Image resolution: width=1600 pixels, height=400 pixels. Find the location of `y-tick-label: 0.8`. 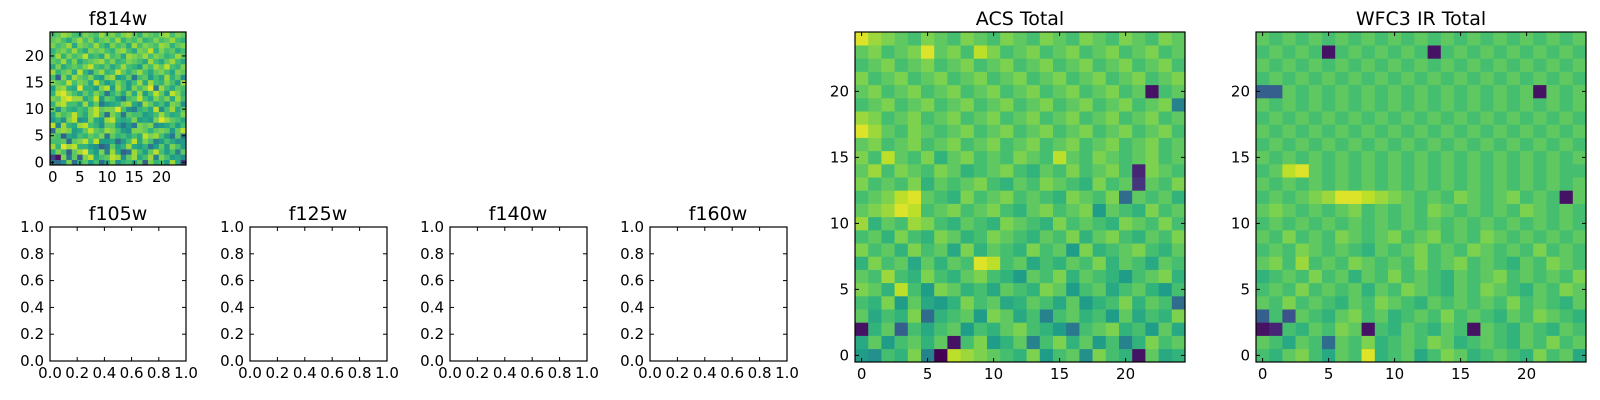

y-tick-label: 0.8 is located at coordinates (32, 254).